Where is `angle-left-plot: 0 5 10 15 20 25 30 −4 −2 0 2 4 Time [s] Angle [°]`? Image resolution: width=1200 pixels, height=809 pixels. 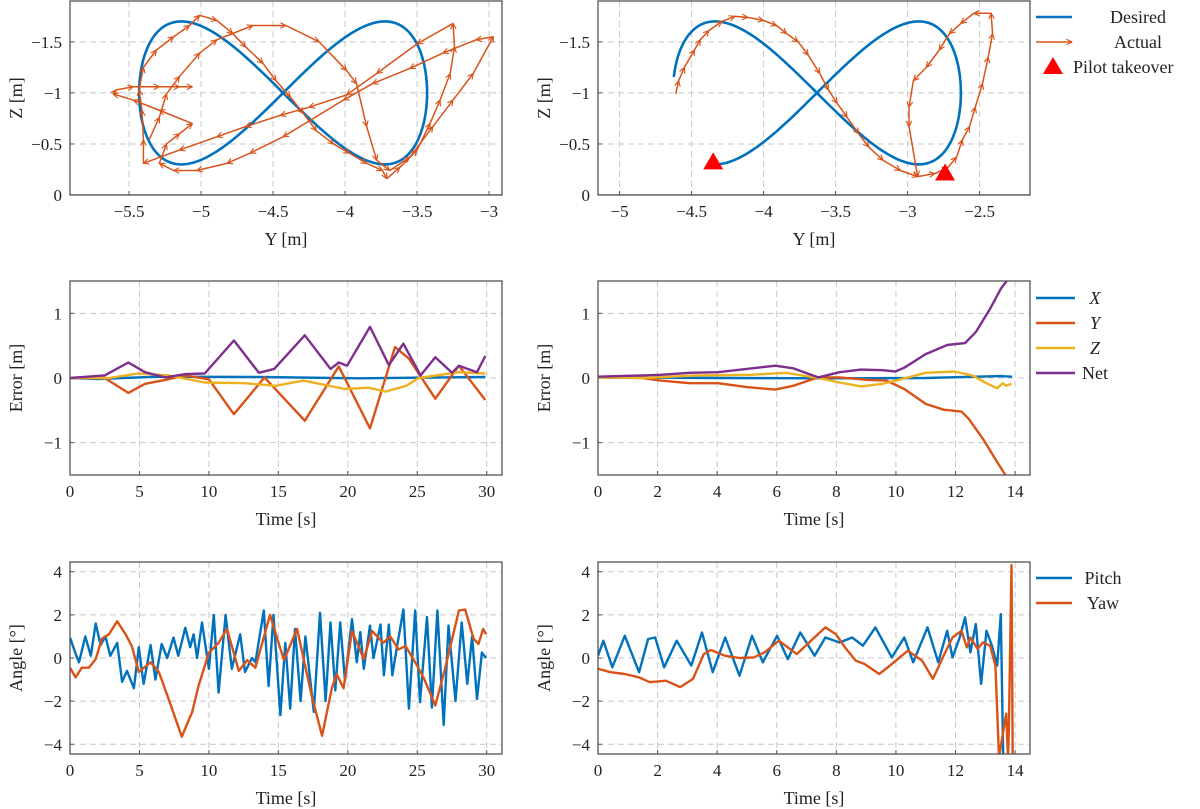 angle-left-plot: 0 5 10 15 20 25 30 −4 −2 0 2 4 Time [s] Angle [°] is located at coordinates (254, 684).